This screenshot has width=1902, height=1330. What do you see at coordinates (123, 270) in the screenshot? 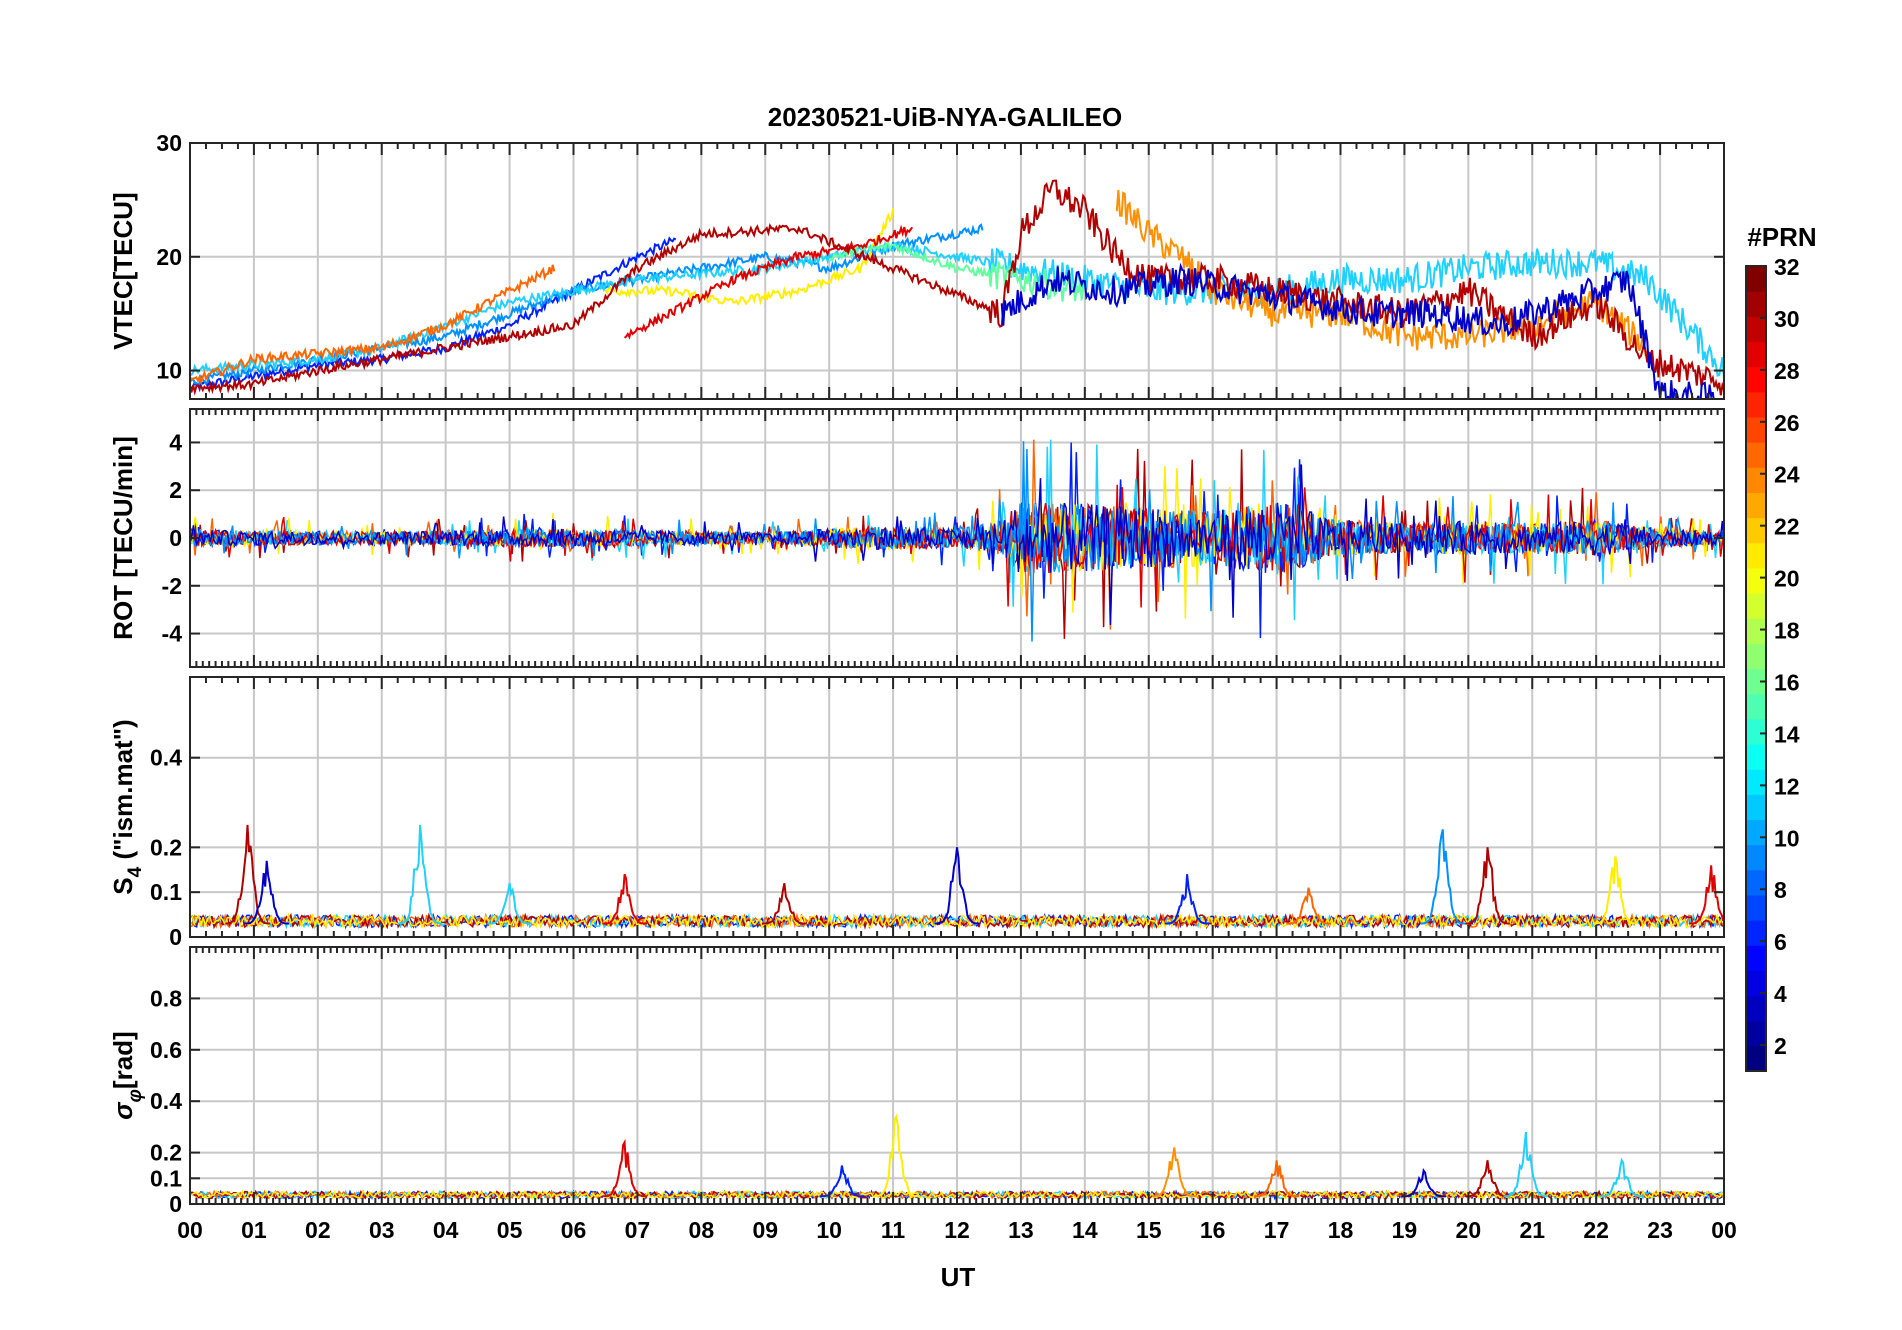
I see `y-axis-label: VTEC[TECU]` at bounding box center [123, 270].